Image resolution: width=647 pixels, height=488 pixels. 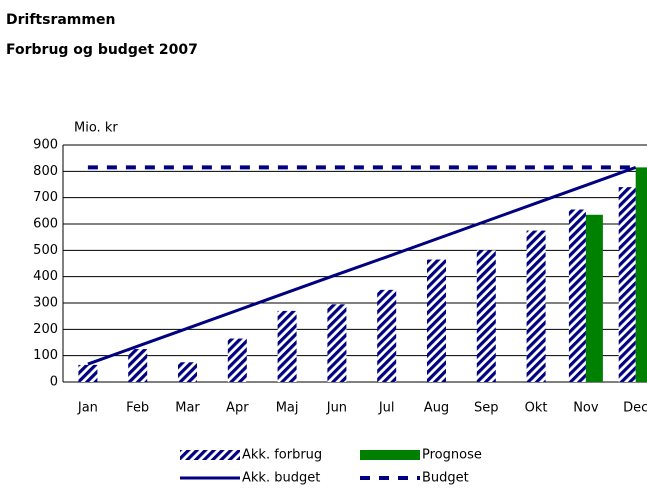 I want to click on x-tick-label: Maj, so click(x=287, y=408).